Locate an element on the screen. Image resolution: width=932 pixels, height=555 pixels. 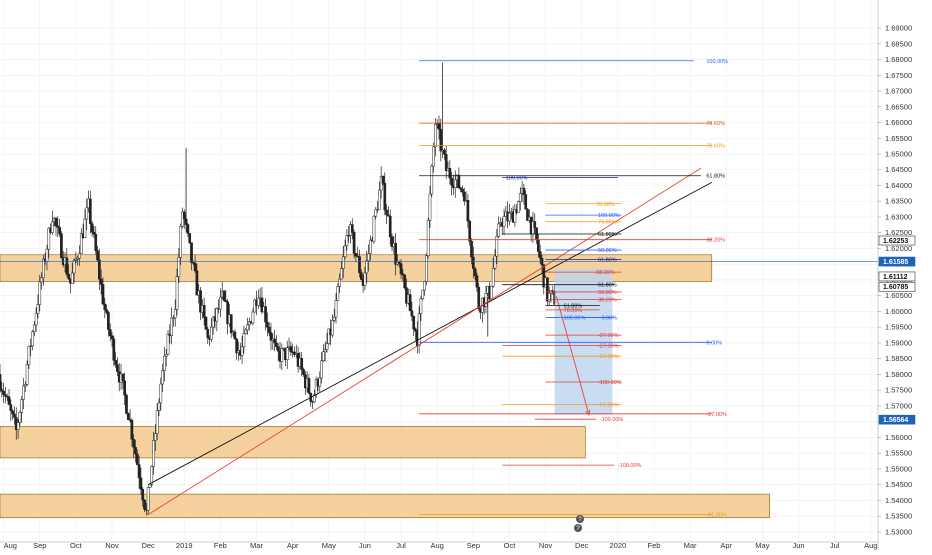
price-tick-label: 1.63500 is located at coordinates (898, 201).